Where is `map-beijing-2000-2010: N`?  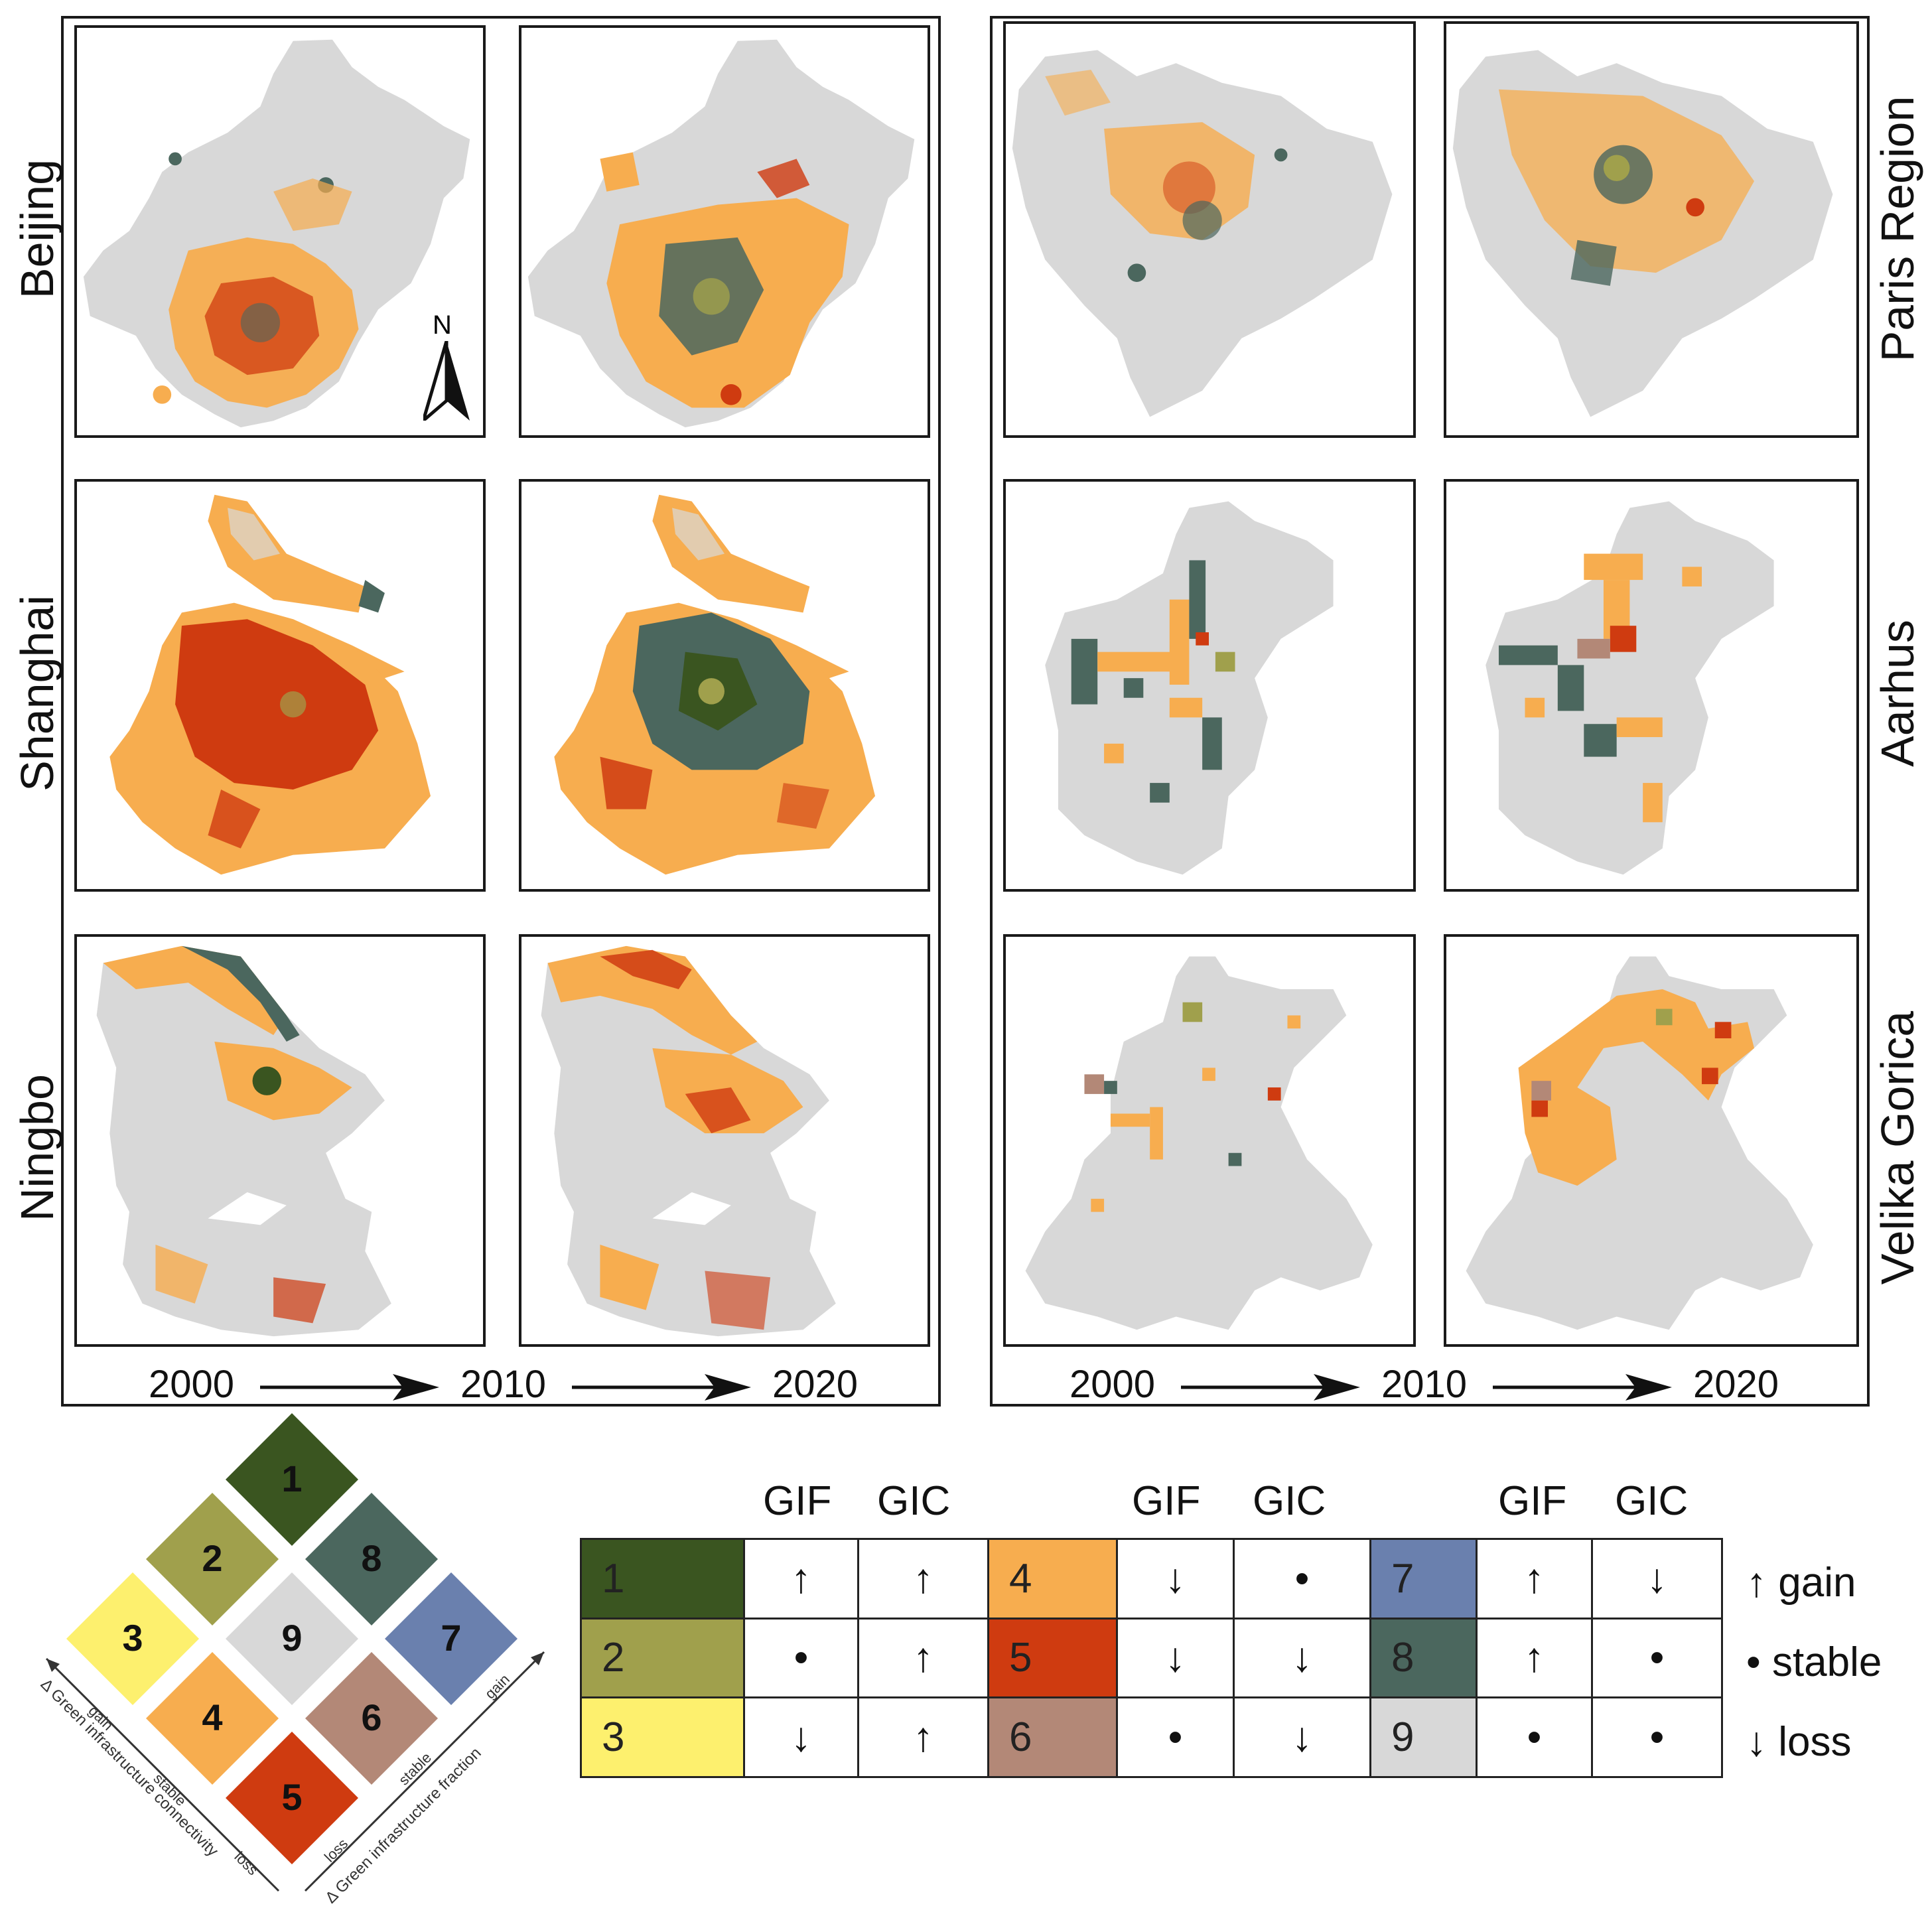
map-beijing-2000-2010: N is located at coordinates (280, 231).